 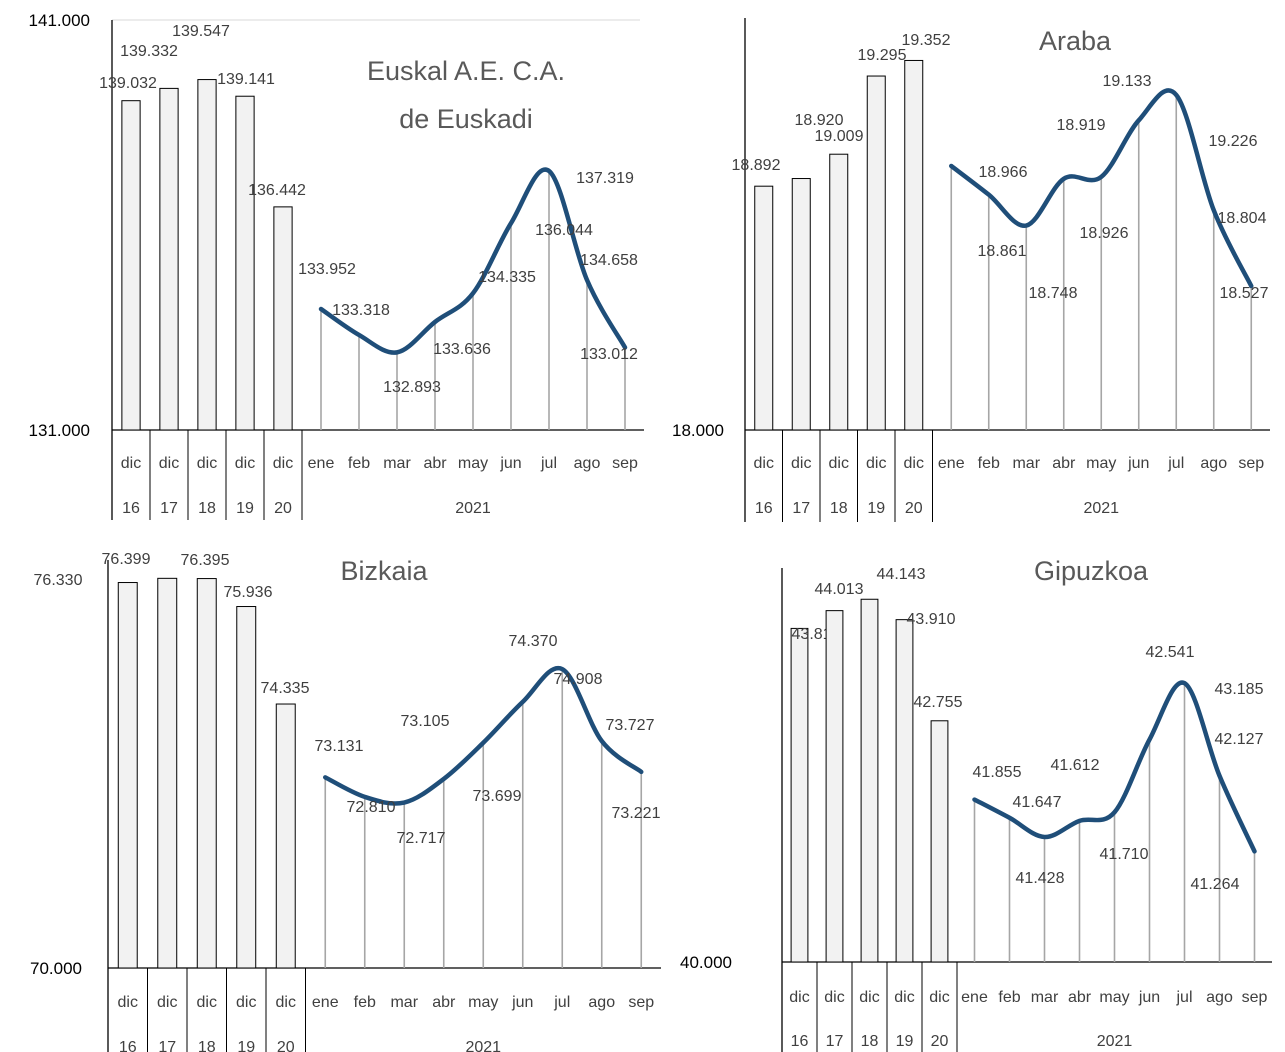 I want to click on line-value-label: 136.044, so click(x=564, y=230).